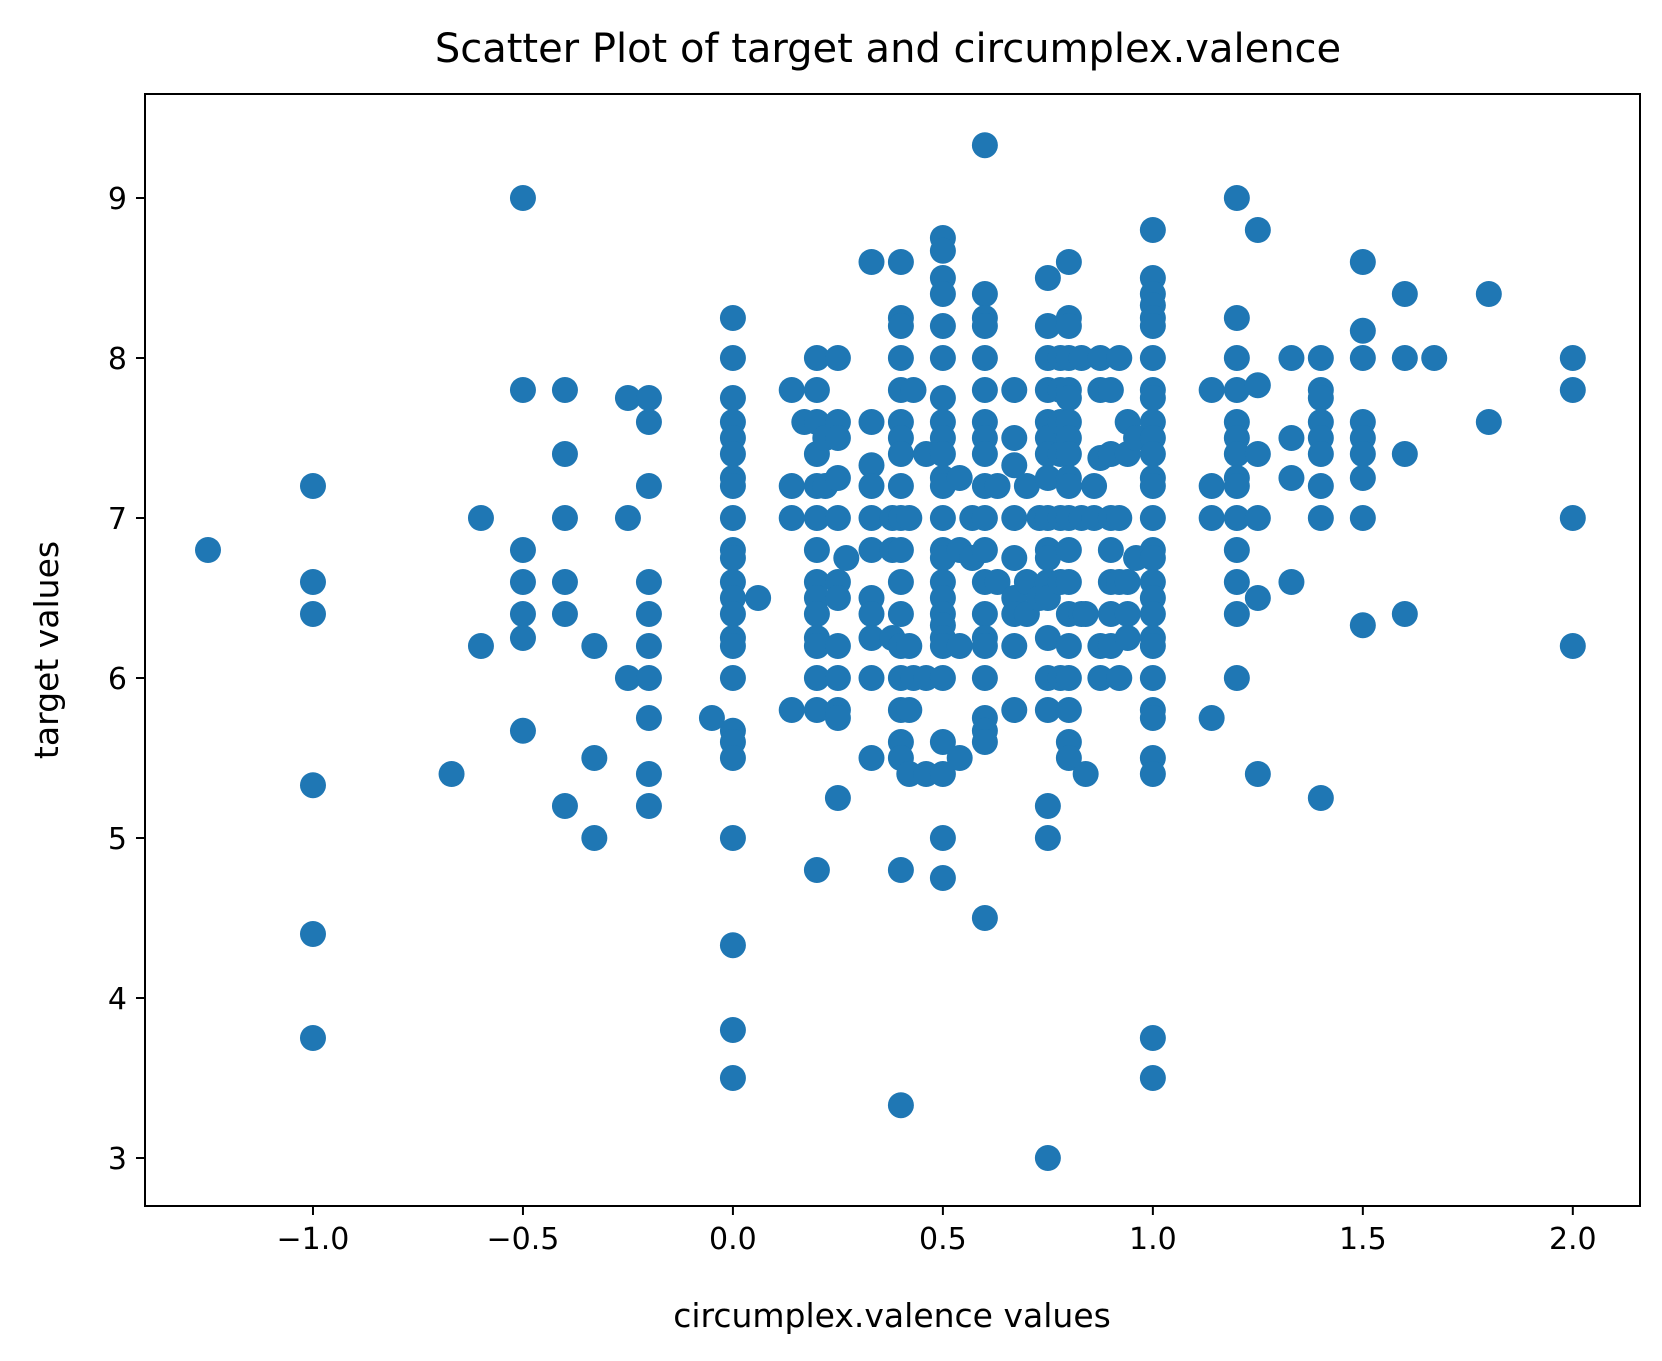 This screenshot has width=1662, height=1361. What do you see at coordinates (117, 199) in the screenshot?
I see `y-tick-label: 9` at bounding box center [117, 199].